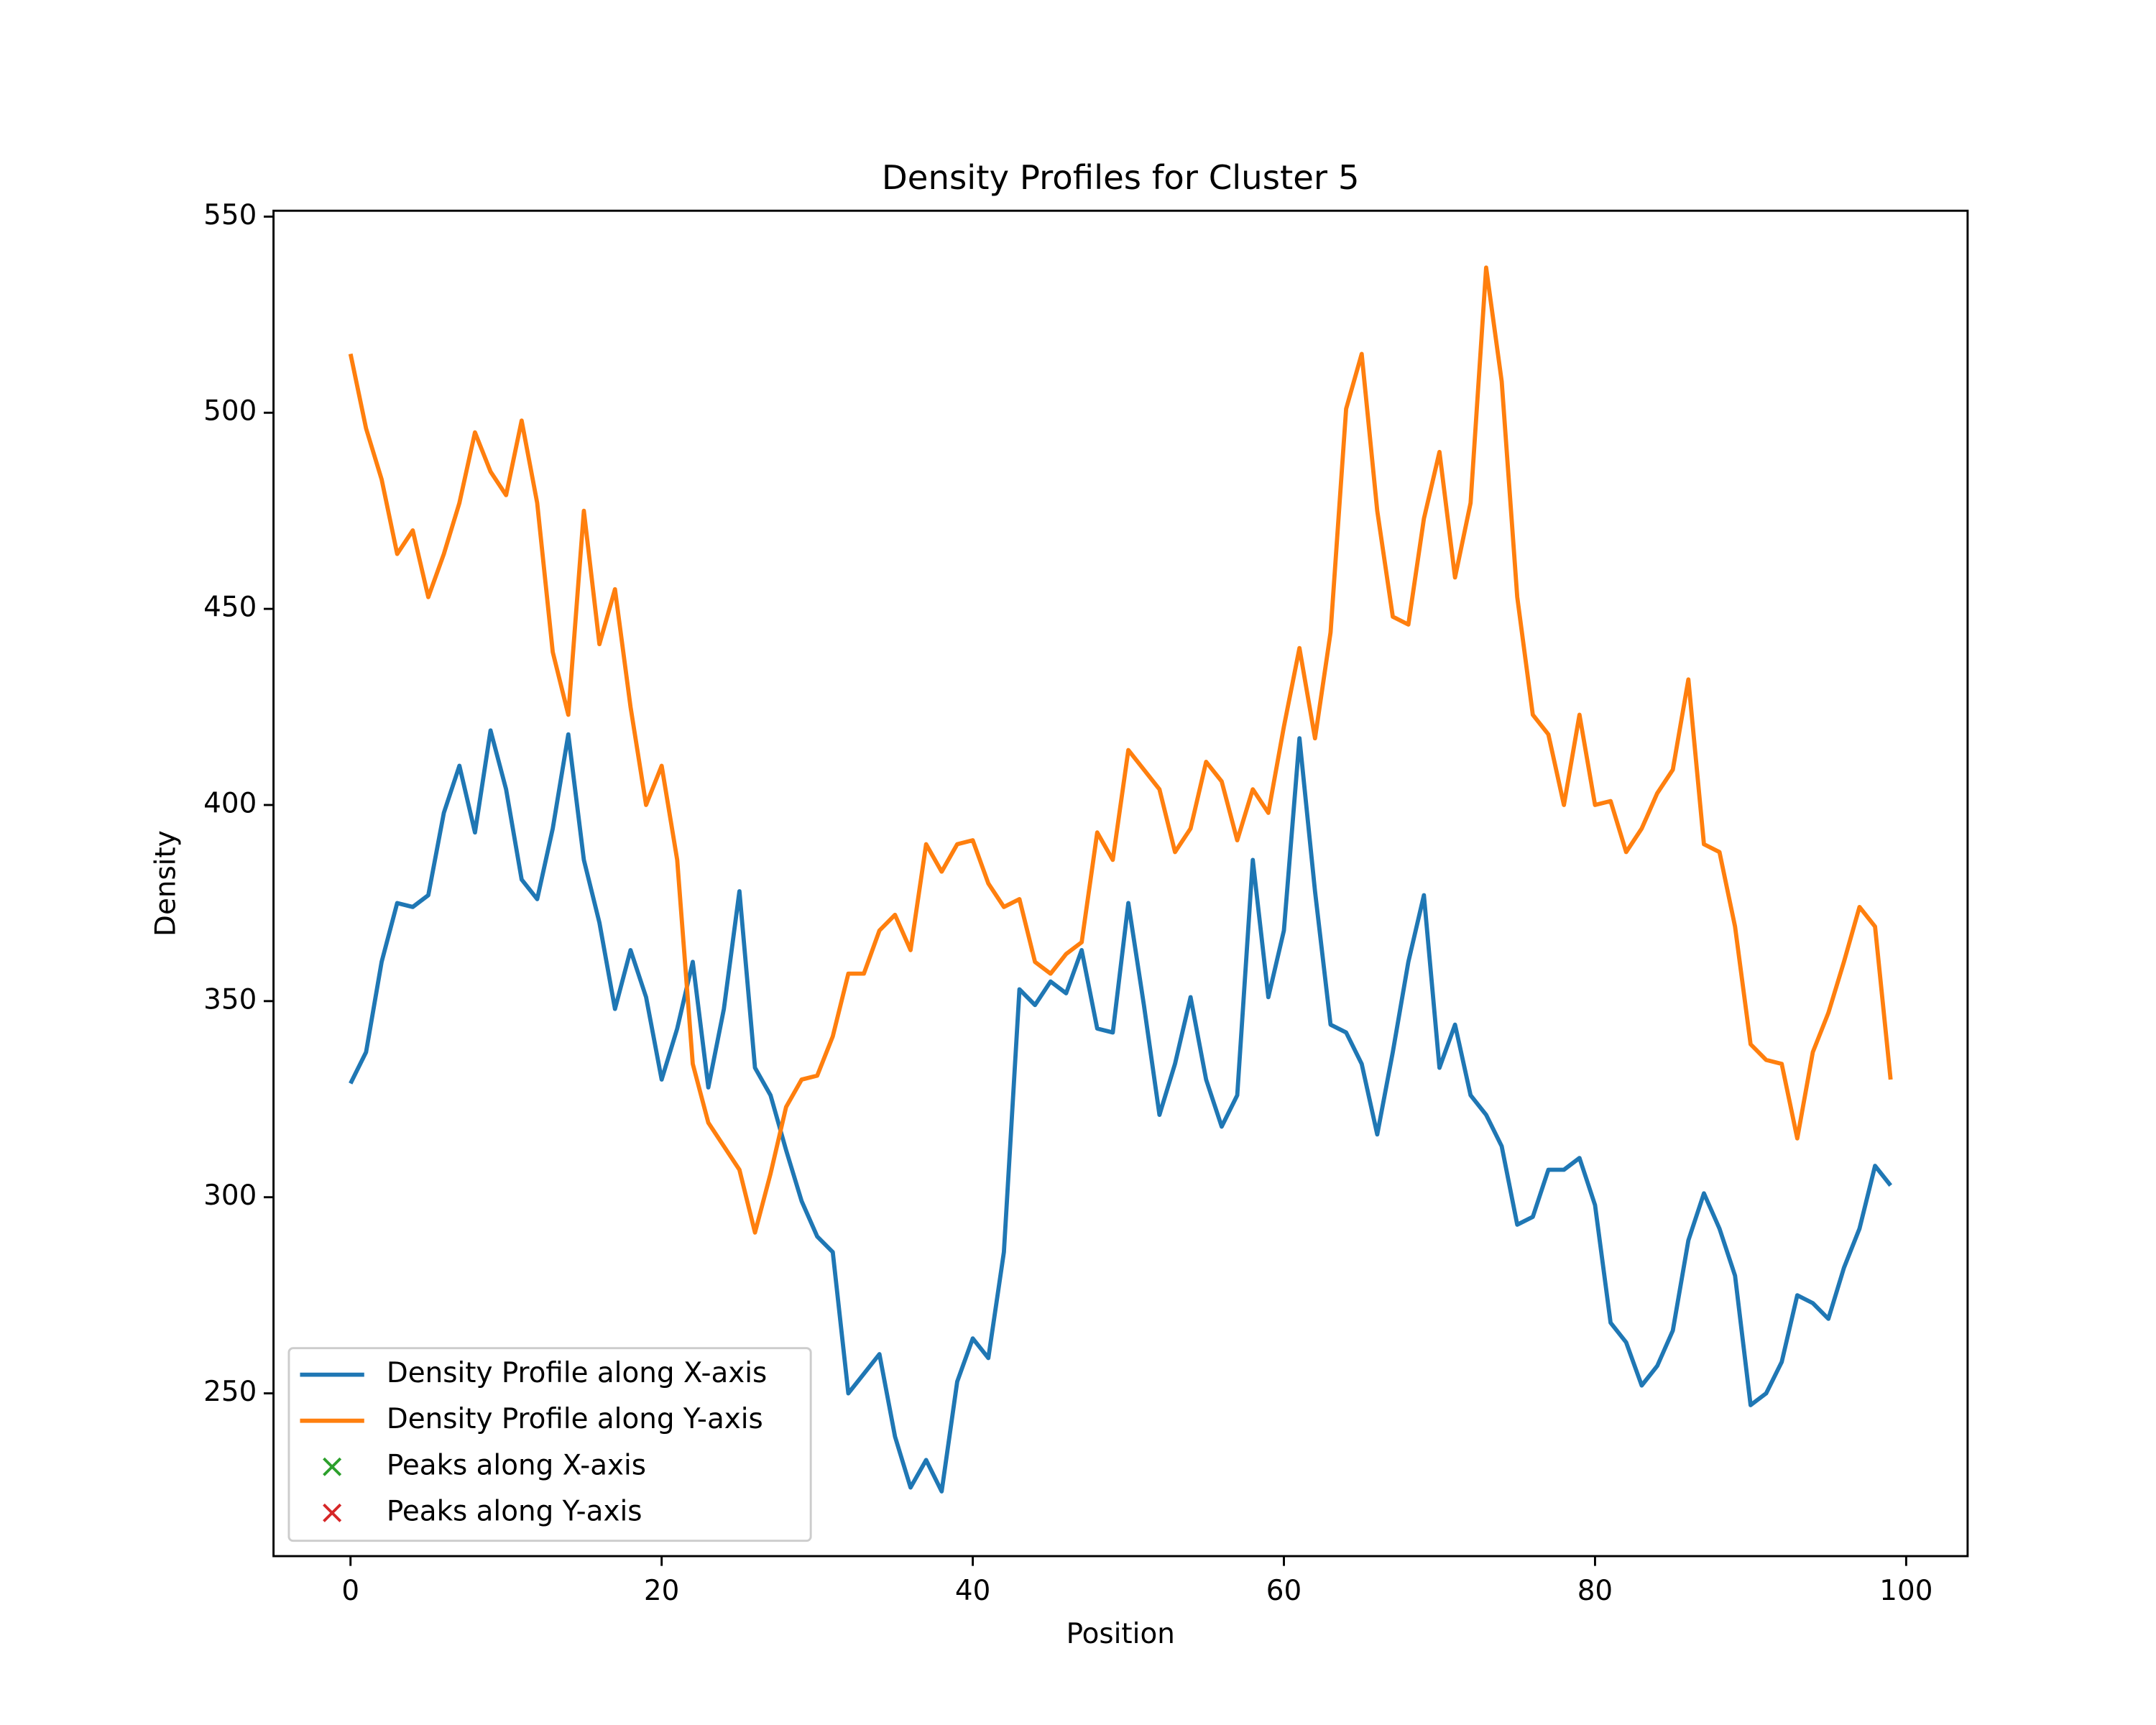  I want to click on x-tick-label: 0, so click(350, 1591).